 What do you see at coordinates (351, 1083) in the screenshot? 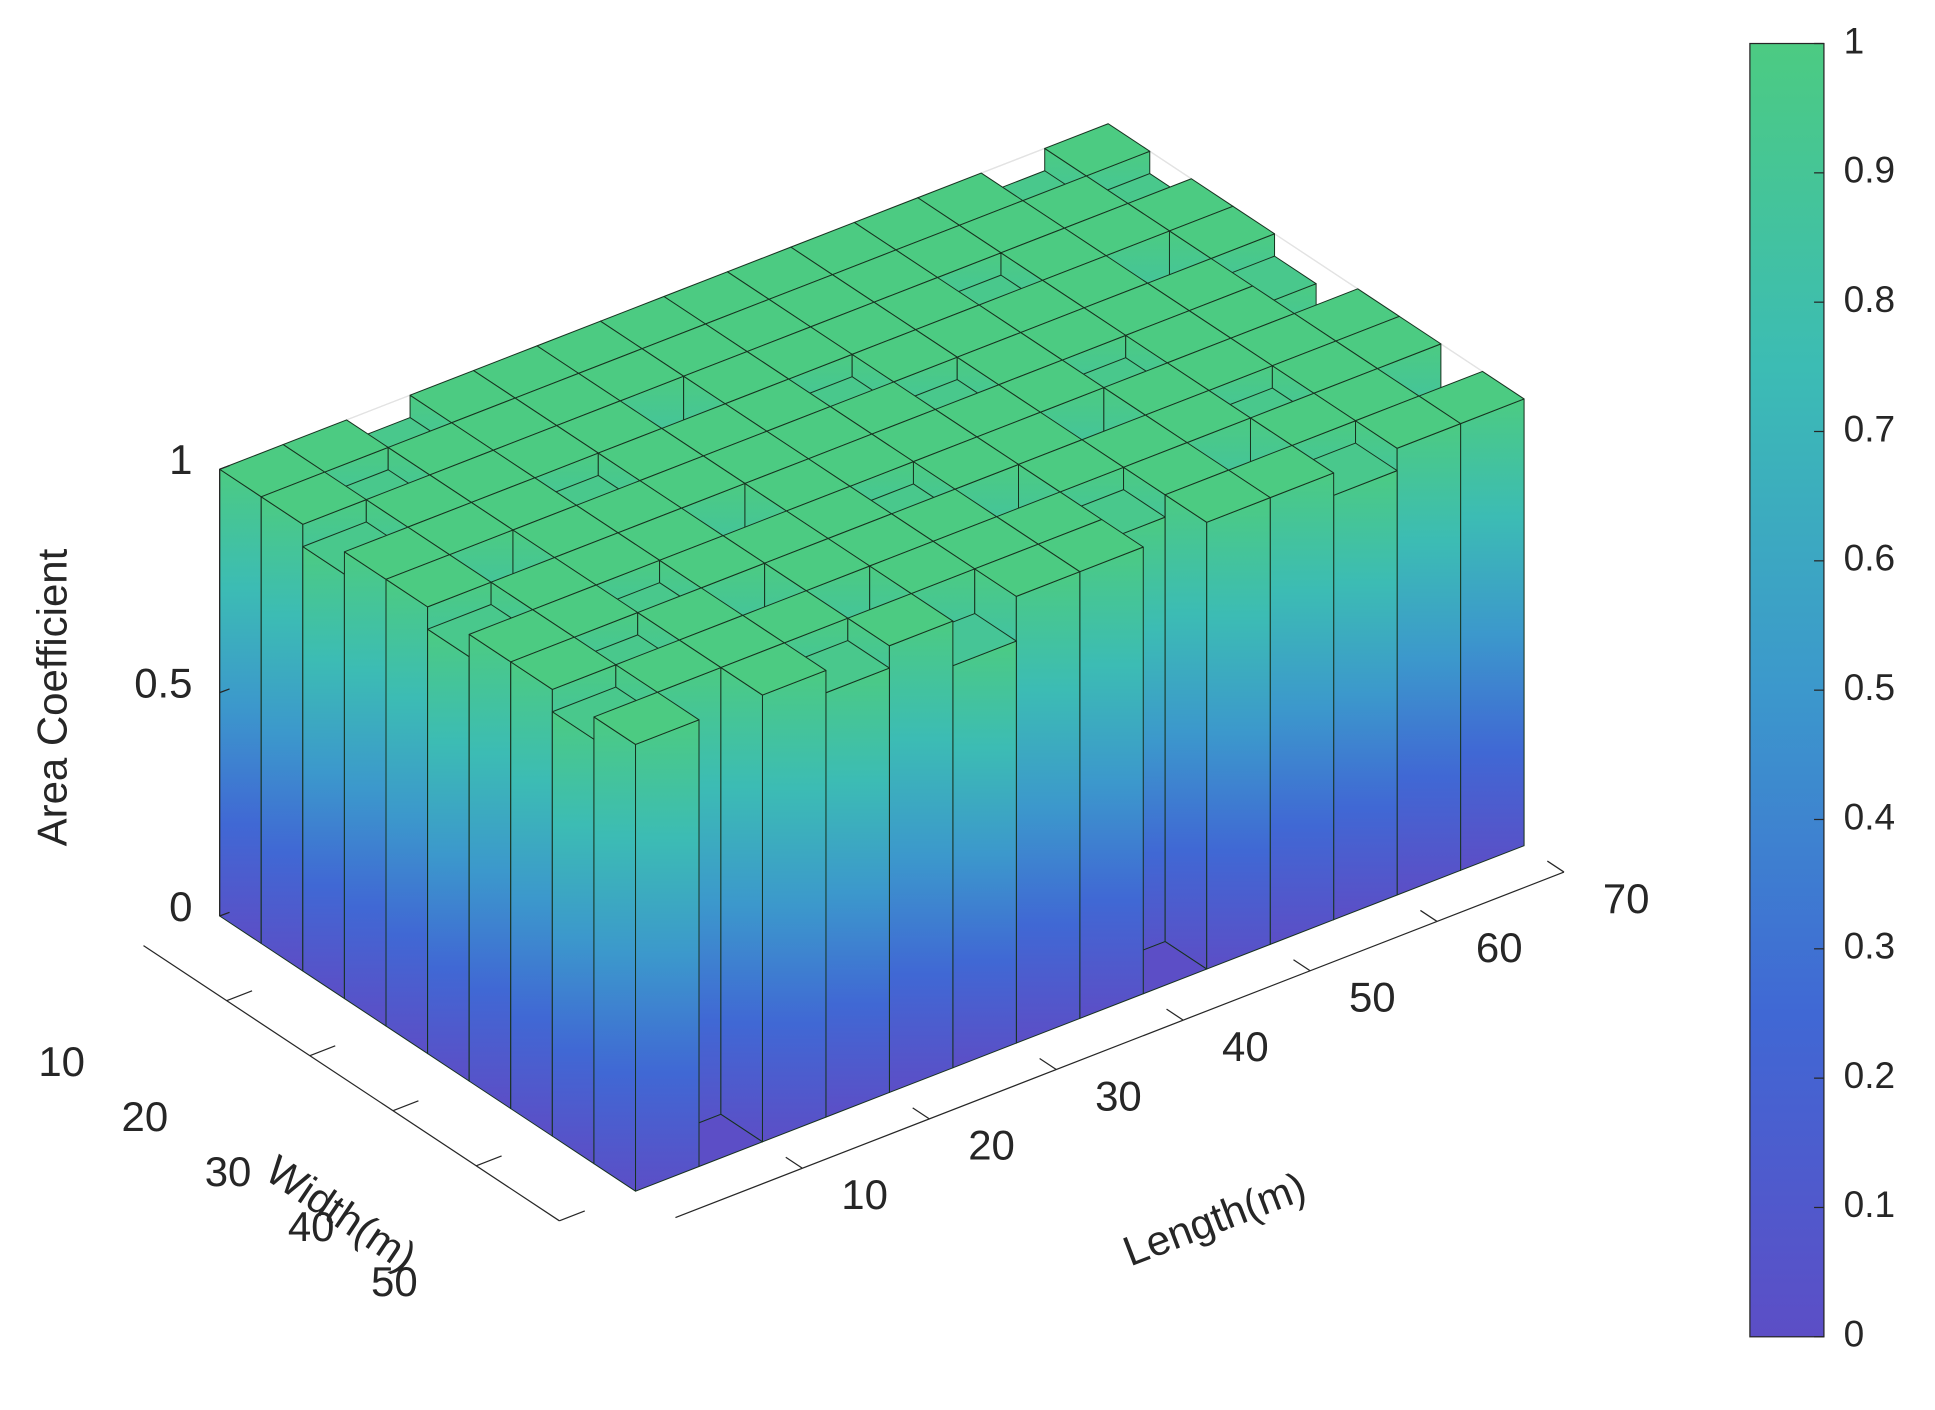
I see `x-axis` at bounding box center [351, 1083].